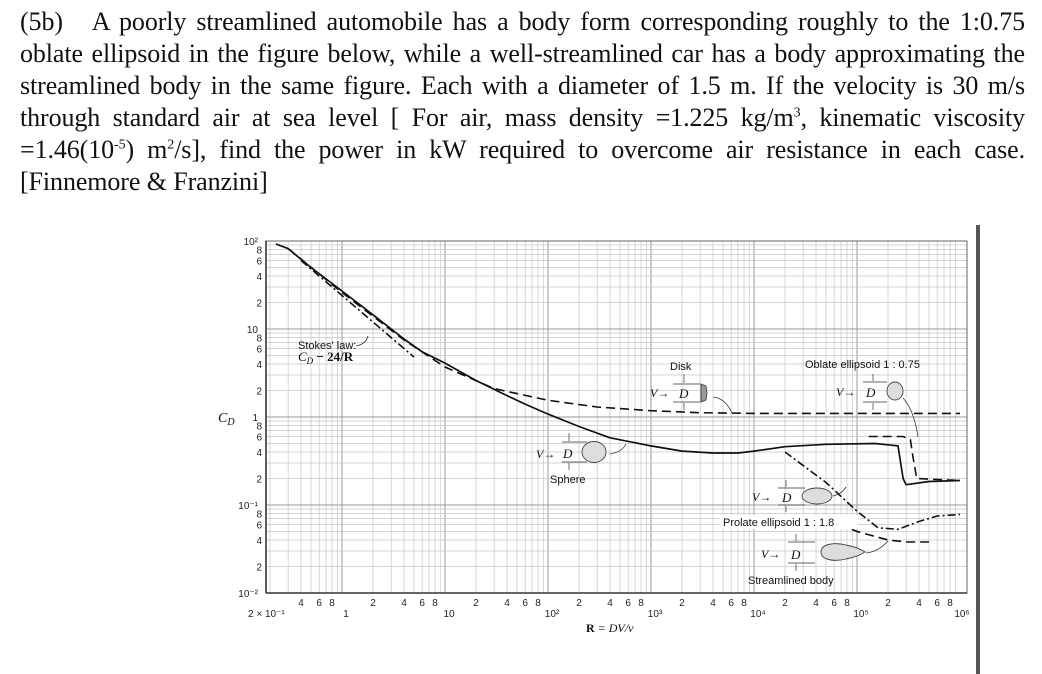 This screenshot has width=1042, height=674. I want to click on y-tick-label: 10², so click(251, 242).